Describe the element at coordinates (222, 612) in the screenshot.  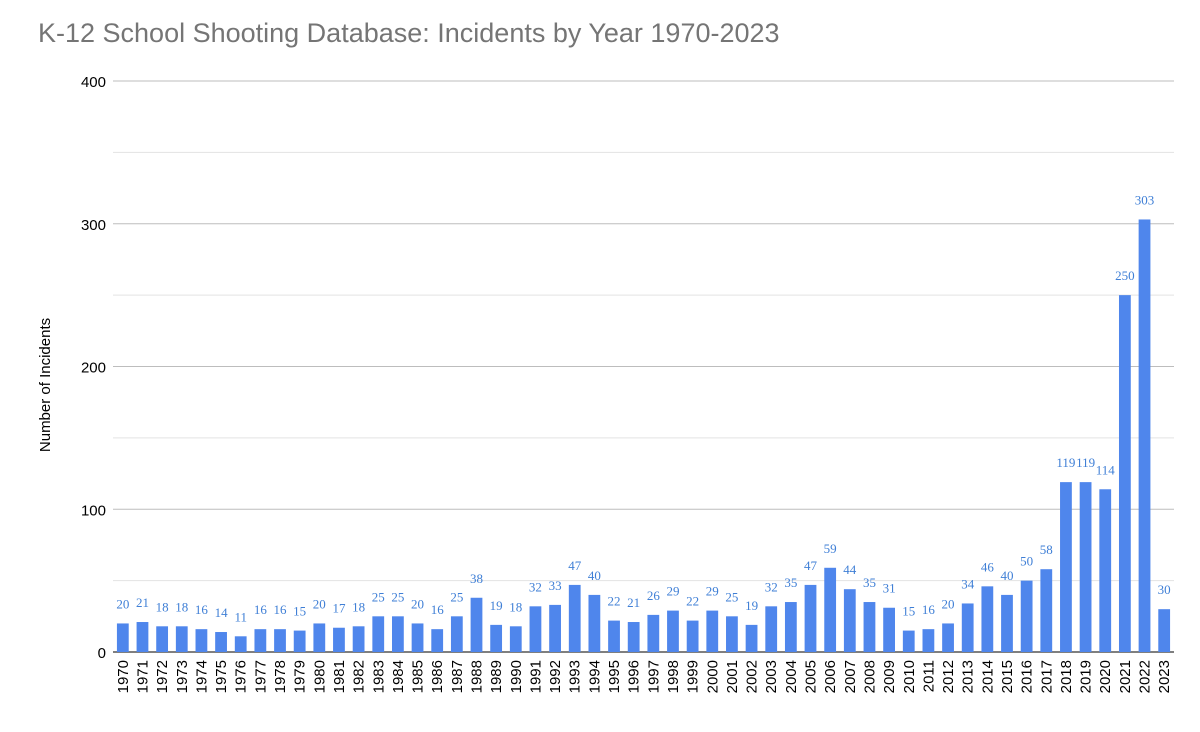
I see `data-label: 14` at that location.